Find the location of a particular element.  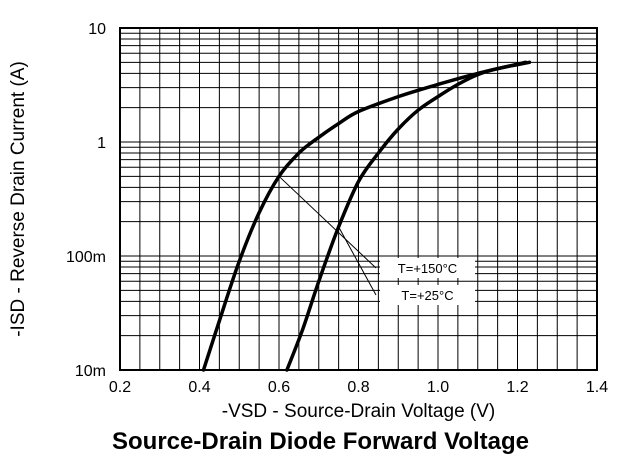

annotation-label: T=+150°C is located at coordinates (427, 268).